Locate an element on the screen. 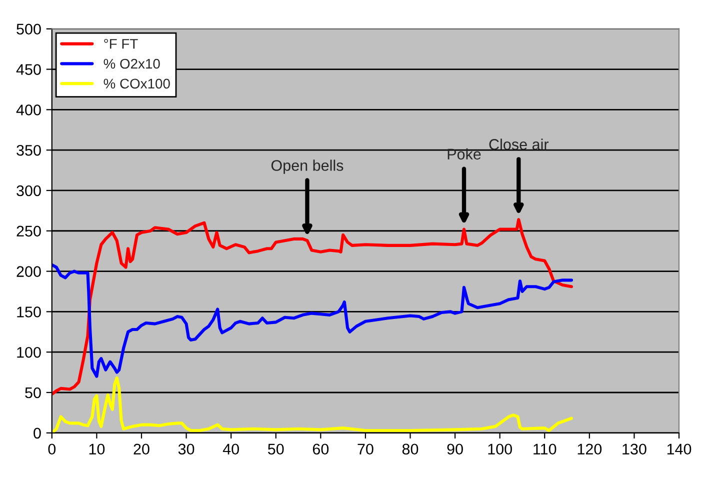 The width and height of the screenshot is (711, 481). x-tick-label: 20 is located at coordinates (142, 449).